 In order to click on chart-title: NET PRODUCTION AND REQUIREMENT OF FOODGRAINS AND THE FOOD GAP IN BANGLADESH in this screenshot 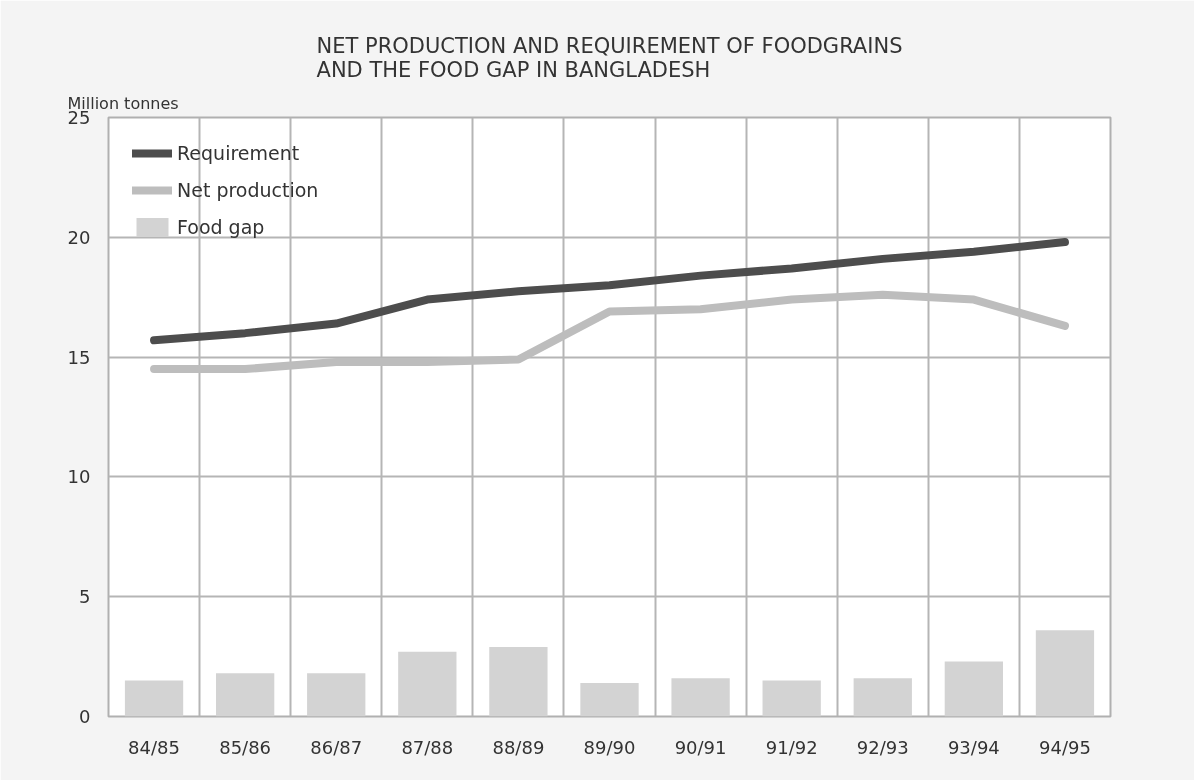, I will do `click(609, 57)`.